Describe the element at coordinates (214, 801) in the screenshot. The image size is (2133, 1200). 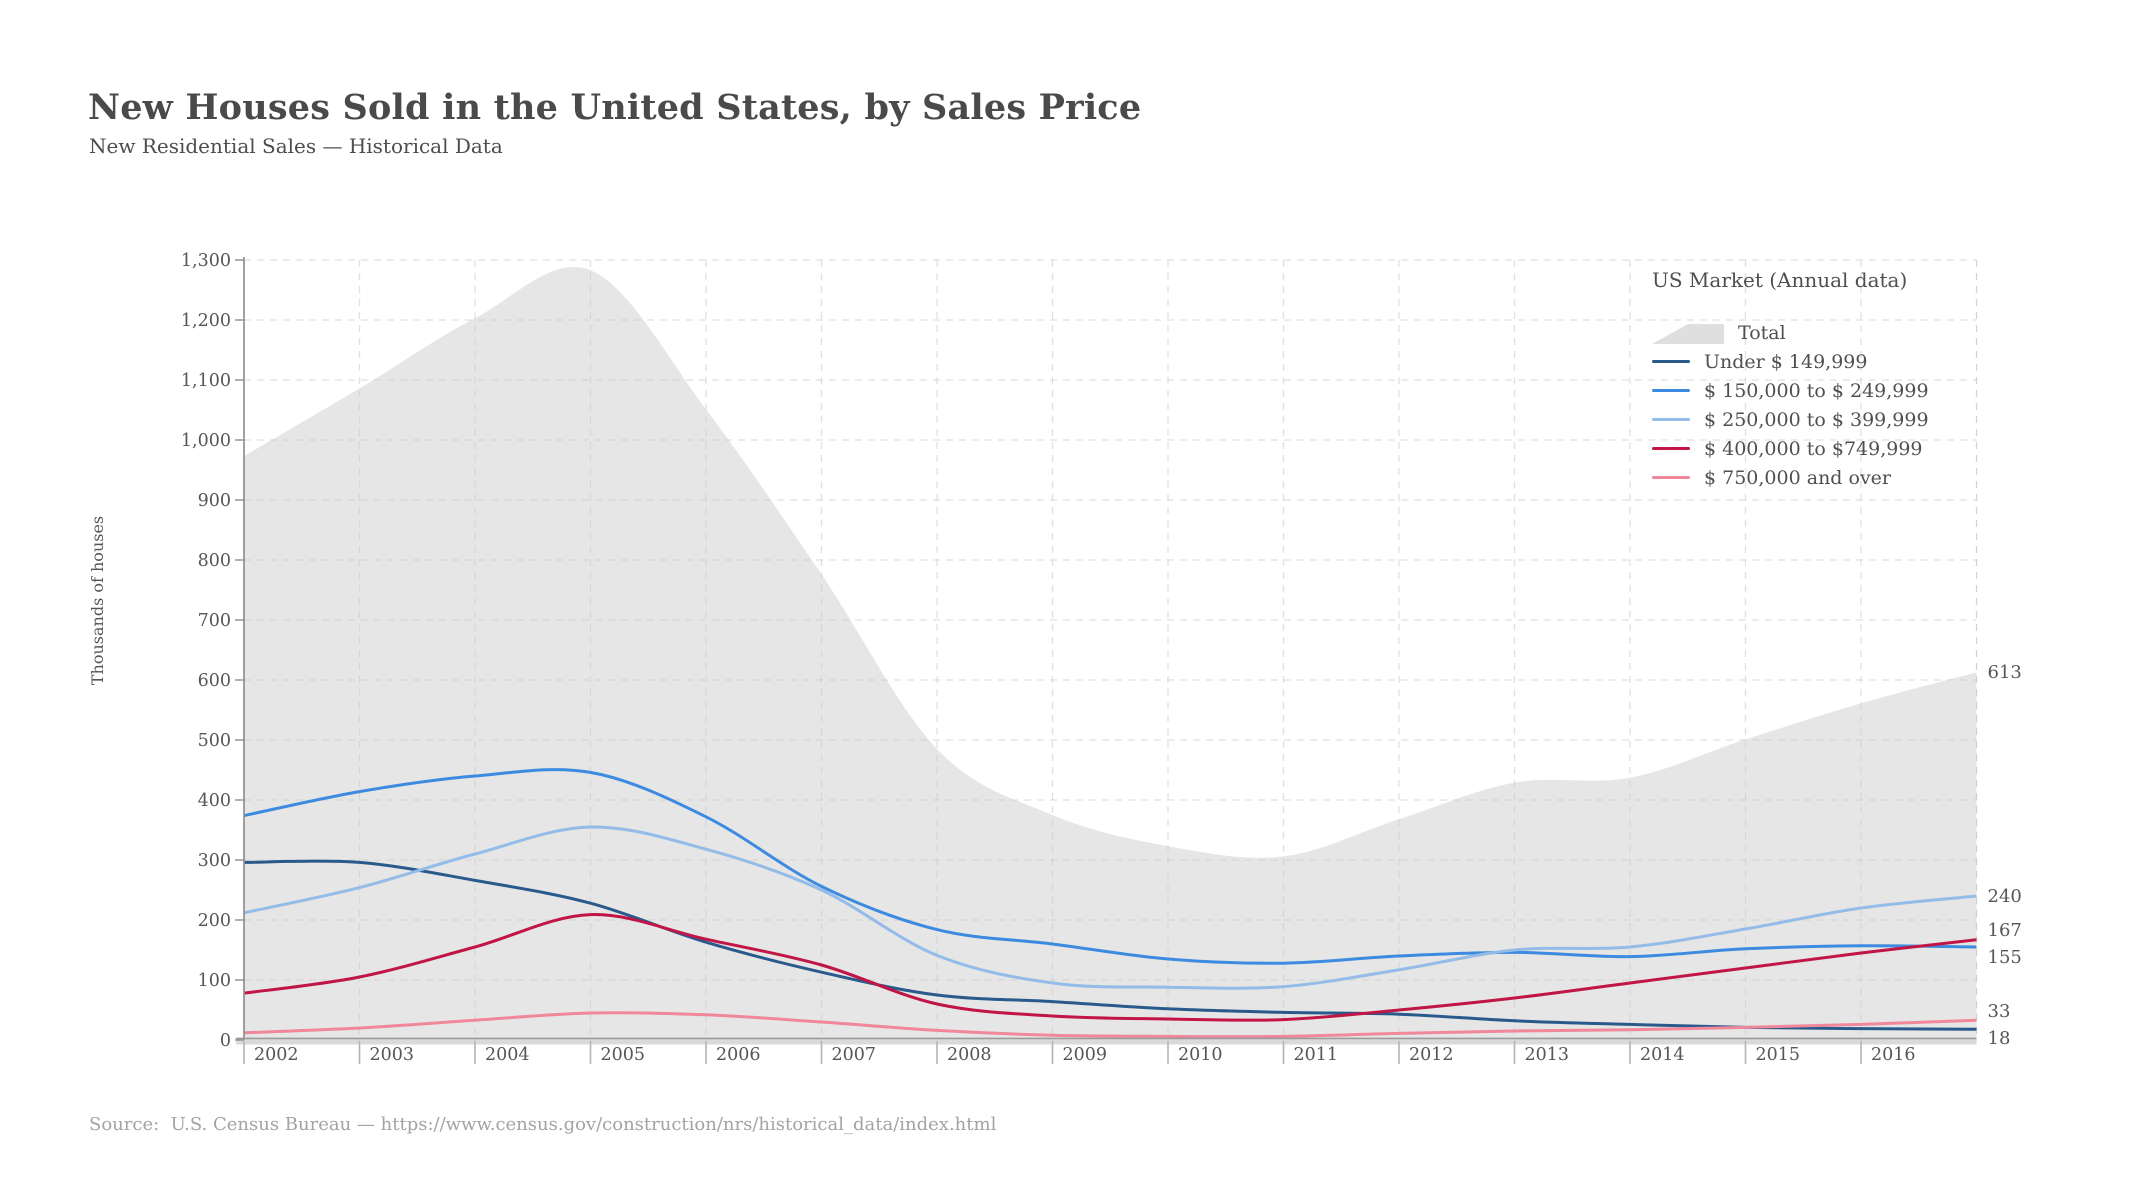
I see `y-tick-label: 400` at that location.